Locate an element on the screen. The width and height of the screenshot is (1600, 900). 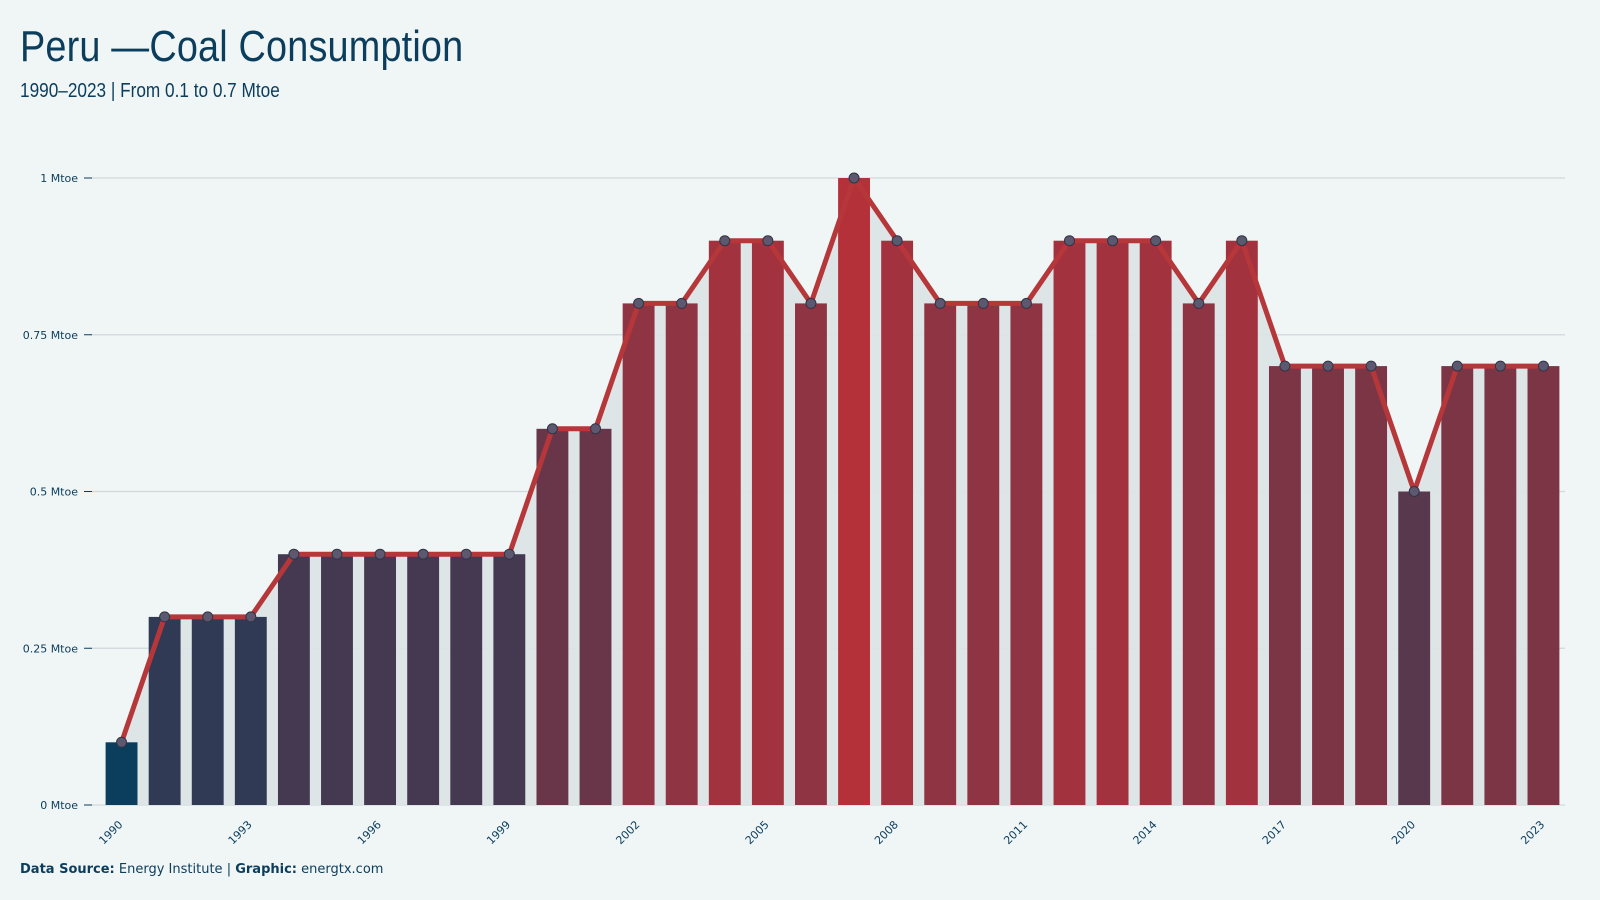
x-tick-label: 2011 is located at coordinates (1015, 832).